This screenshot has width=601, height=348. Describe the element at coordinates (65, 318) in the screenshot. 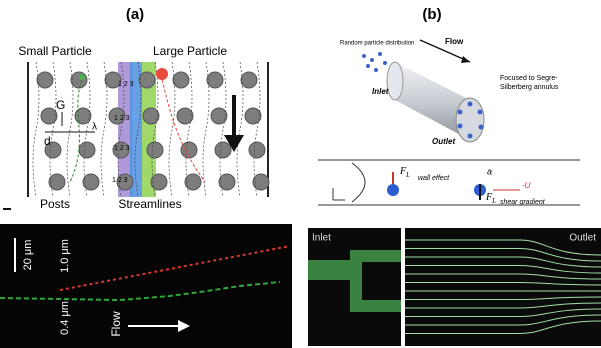

I see `label: 0.4 μm` at that location.